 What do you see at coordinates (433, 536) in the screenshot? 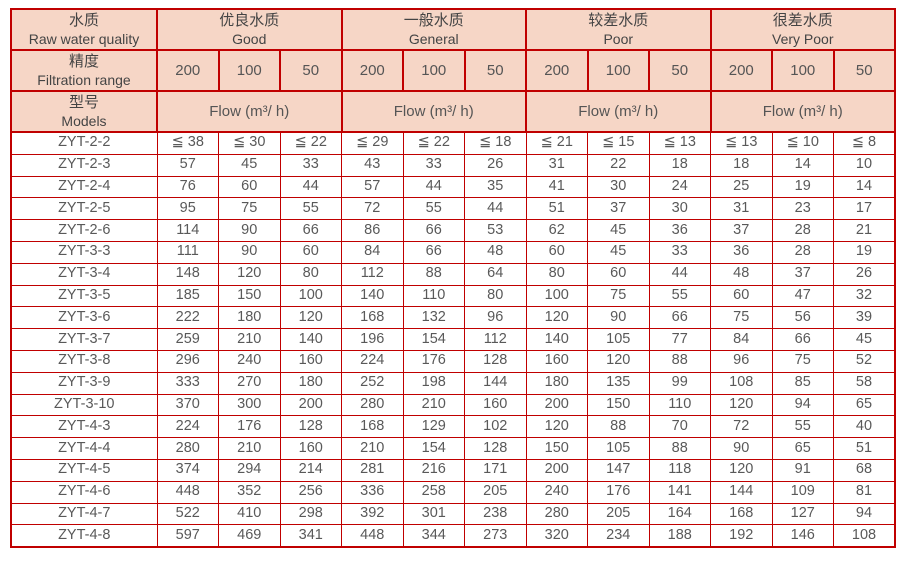
I see `flow-value-cell: 344` at bounding box center [433, 536].